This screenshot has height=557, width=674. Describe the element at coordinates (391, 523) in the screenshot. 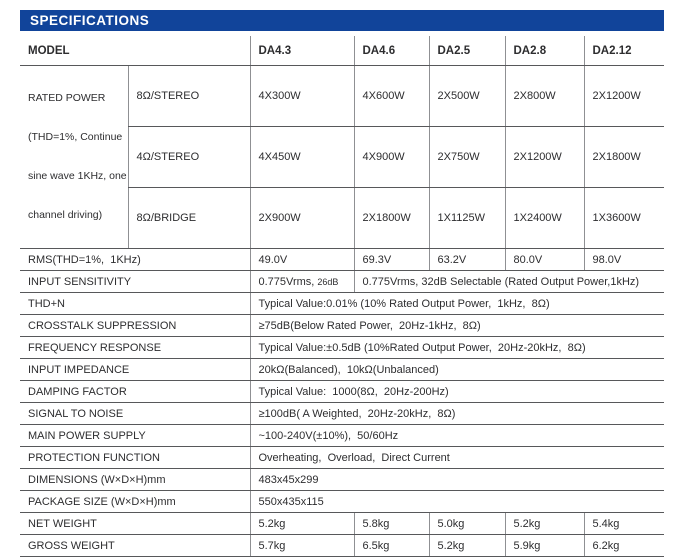

I see `value-cell: 5.8kg` at that location.